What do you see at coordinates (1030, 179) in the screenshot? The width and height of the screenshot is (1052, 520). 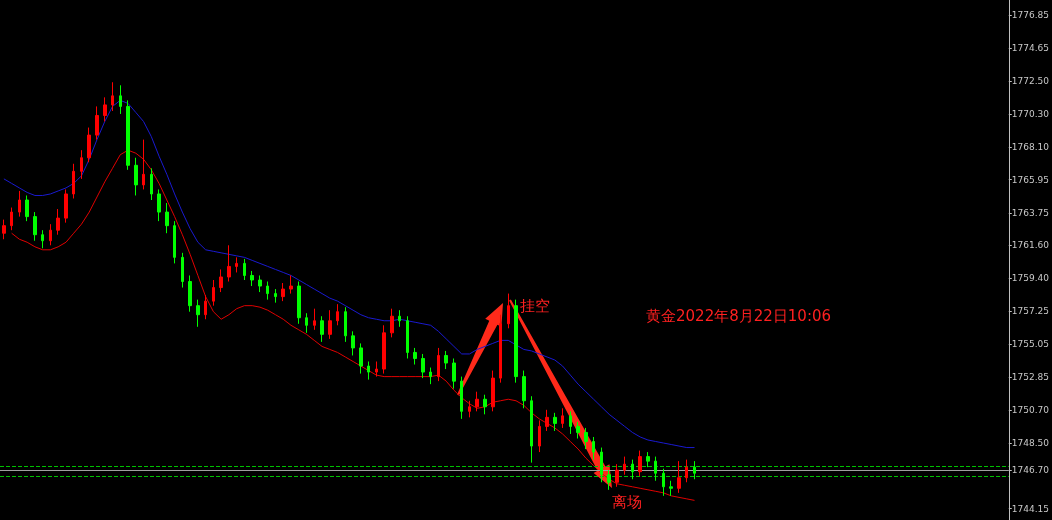 I see `y-tick-label: 1765.95` at bounding box center [1030, 179].